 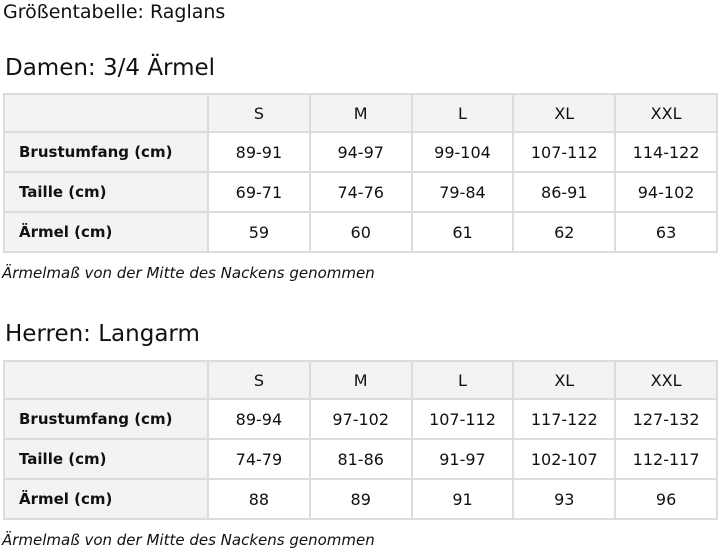 I want to click on table-cell: 97-102, so click(x=360, y=419).